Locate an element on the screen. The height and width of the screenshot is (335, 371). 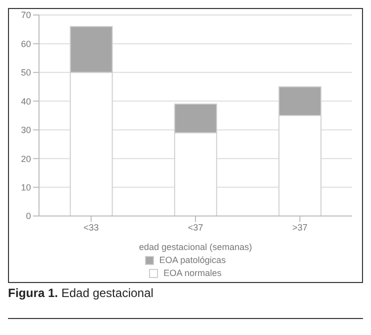
y-tick-label: 70 is located at coordinates (25, 15).